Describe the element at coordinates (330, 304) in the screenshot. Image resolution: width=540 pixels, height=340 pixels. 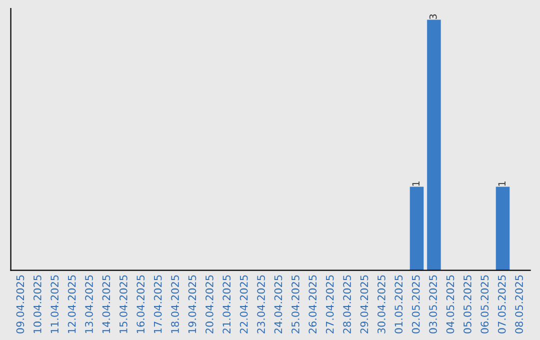
I see `x-tick-label: 27.04.2025` at that location.